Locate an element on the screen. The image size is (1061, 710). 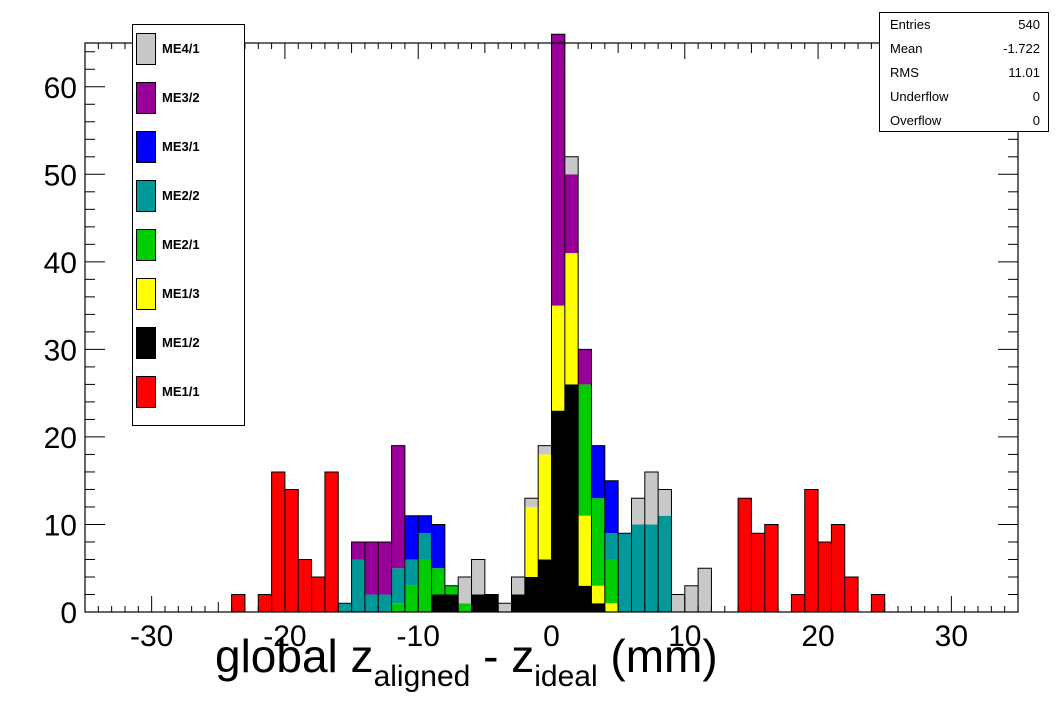
legend-entry: ME1/1 is located at coordinates (188, 392).